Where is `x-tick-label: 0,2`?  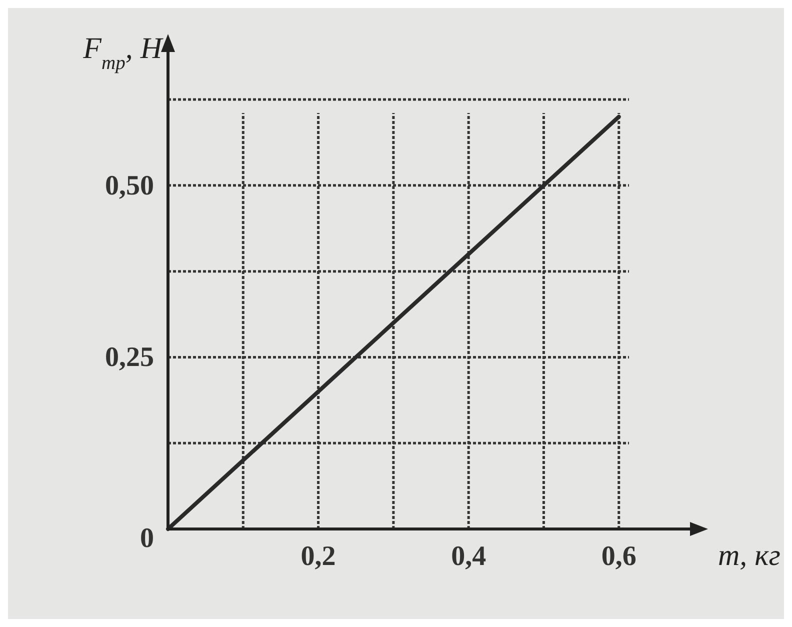
x-tick-label: 0,2 is located at coordinates (318, 556).